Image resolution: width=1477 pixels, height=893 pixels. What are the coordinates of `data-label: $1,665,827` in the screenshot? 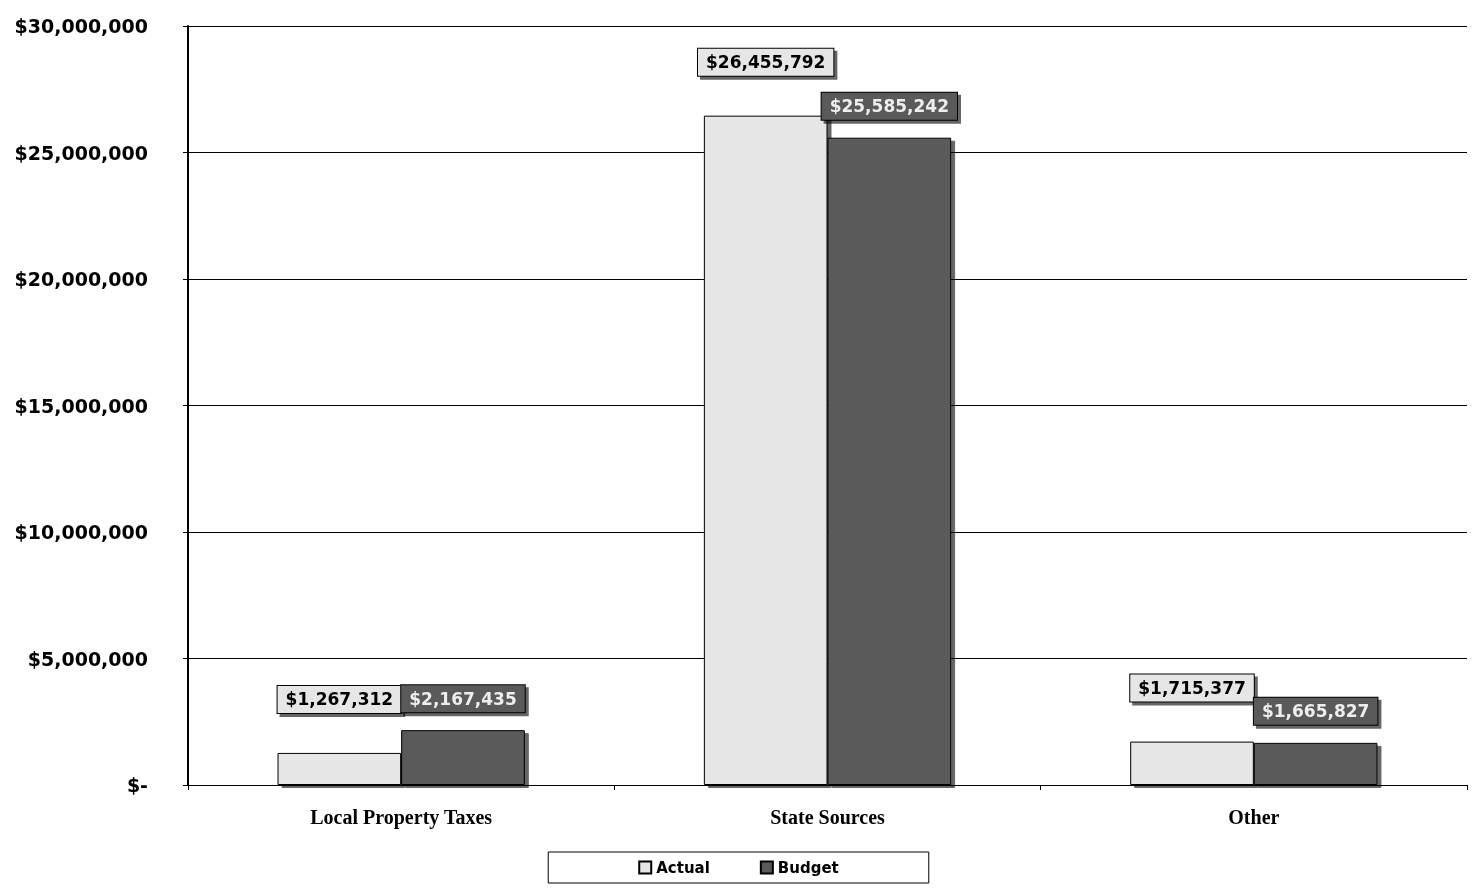 It's located at (1315, 711).